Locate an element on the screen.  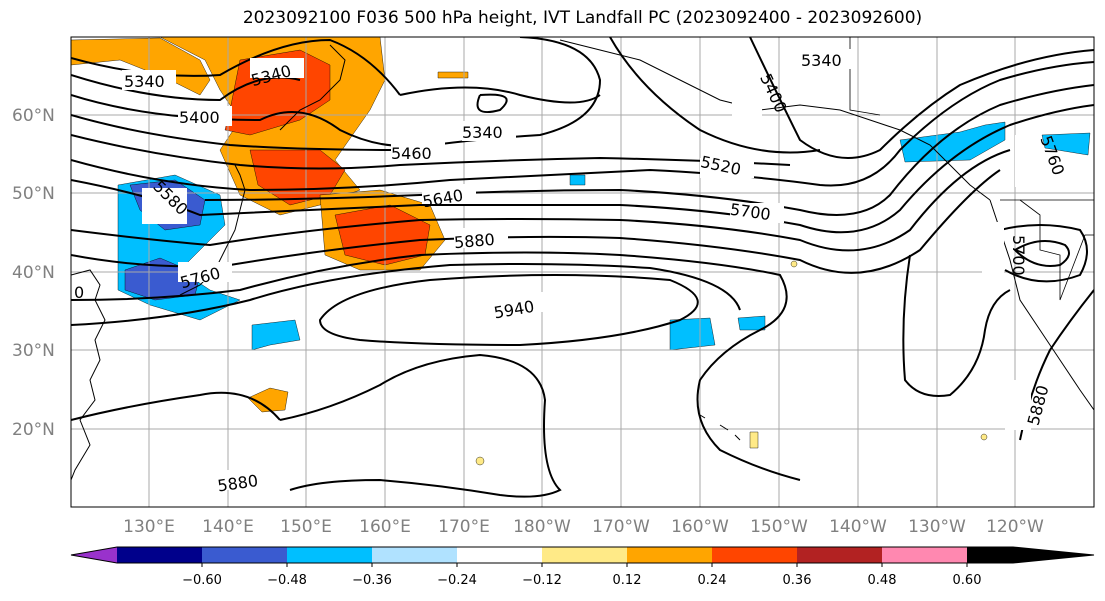
colorbar-extend-low is located at coordinates (94, 555).